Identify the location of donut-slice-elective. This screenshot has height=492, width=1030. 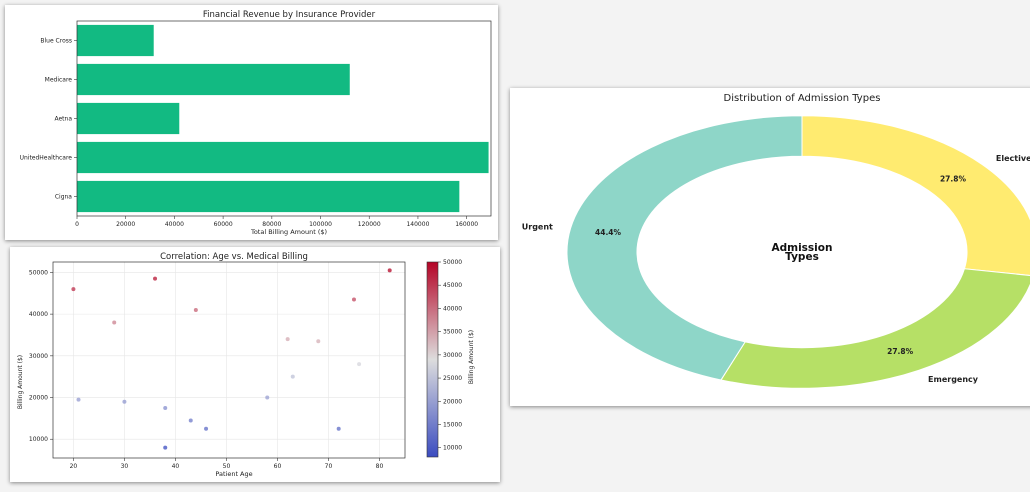
(915, 196).